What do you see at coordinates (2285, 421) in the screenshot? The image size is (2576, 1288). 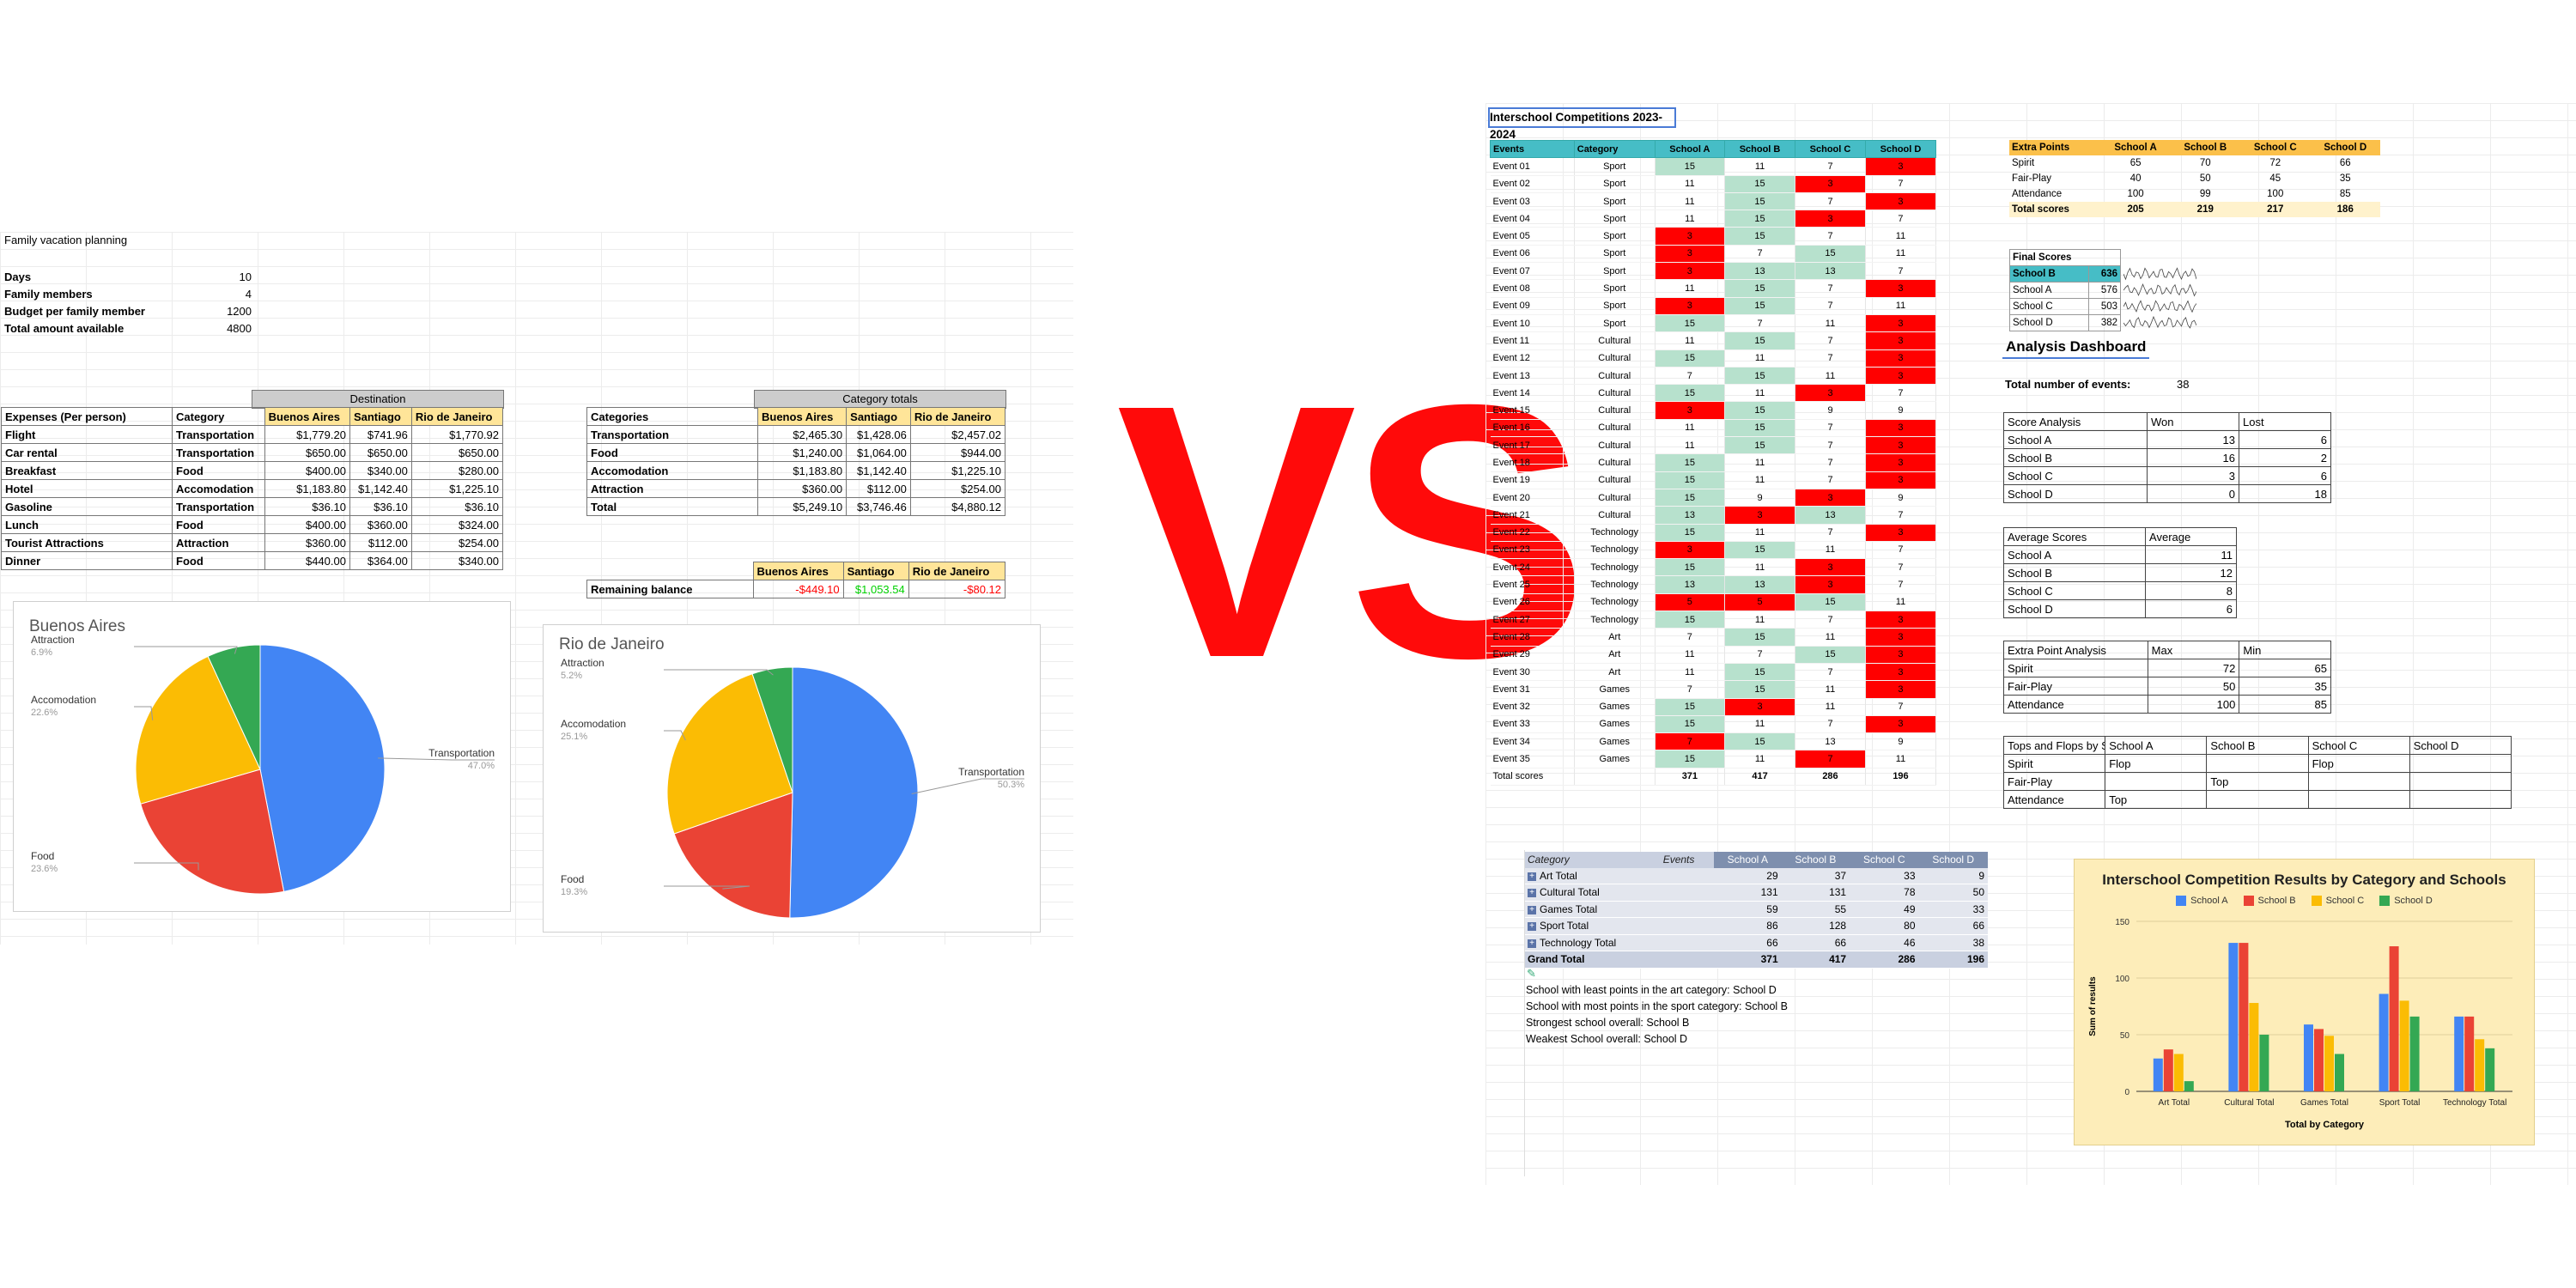 I see `column-header: Lost` at bounding box center [2285, 421].